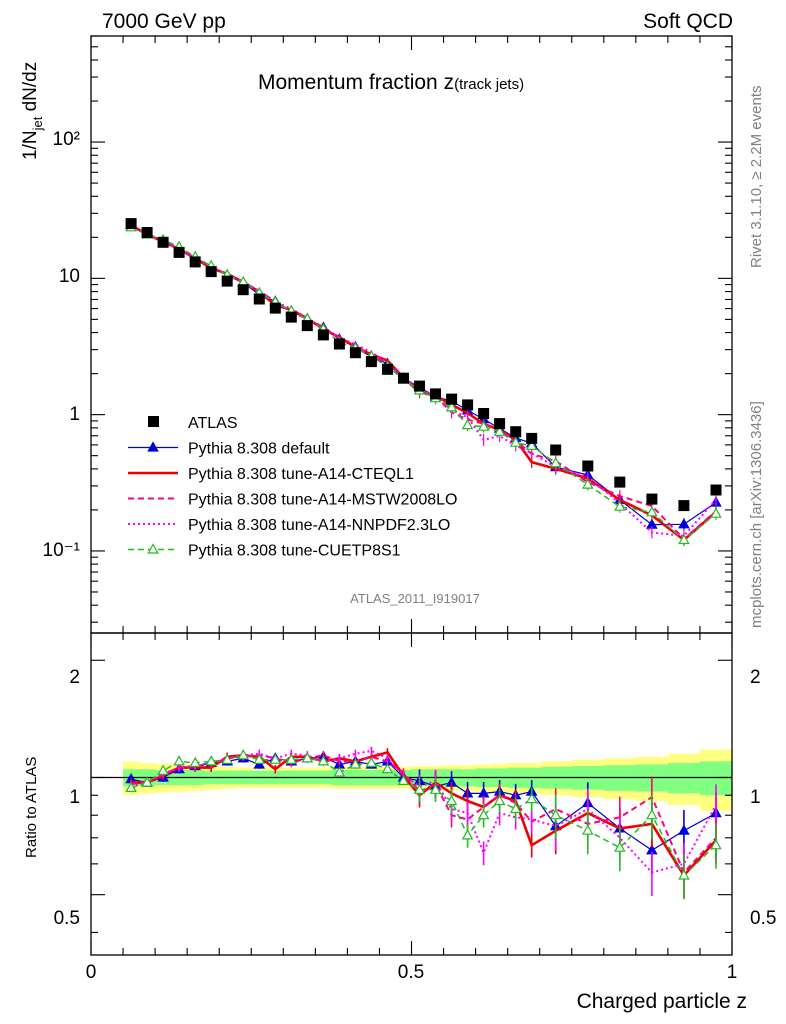  I want to click on legend-label: Pythia 8.308 default, so click(259, 449).